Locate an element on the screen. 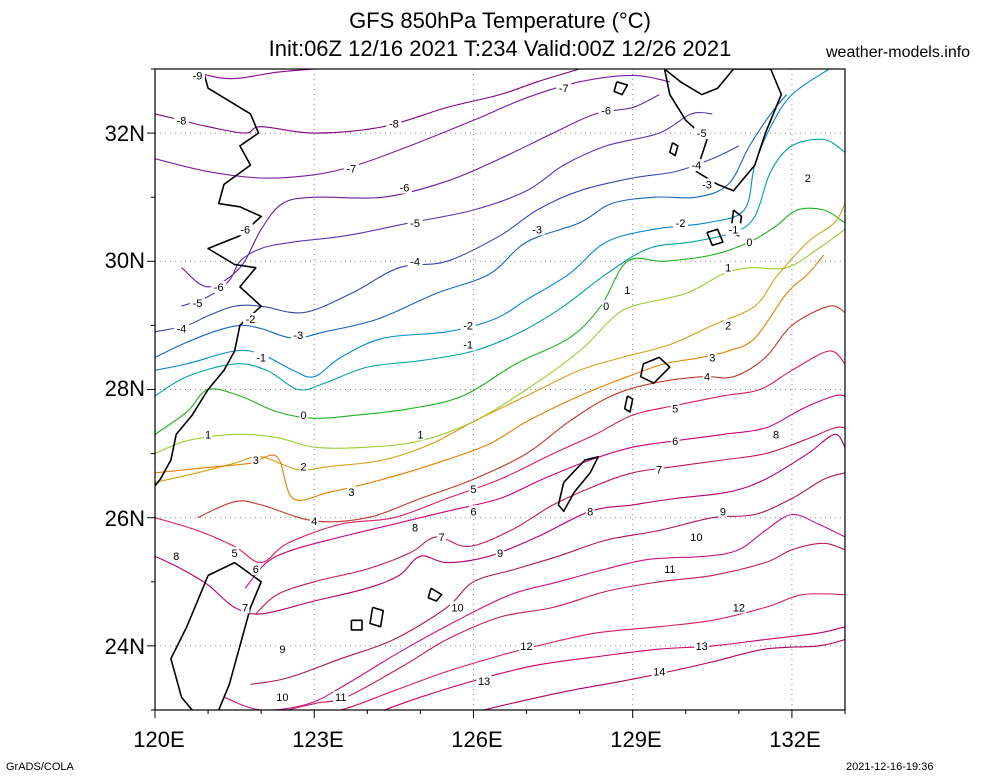  footer-left: GrADS/COLA is located at coordinates (40, 767).